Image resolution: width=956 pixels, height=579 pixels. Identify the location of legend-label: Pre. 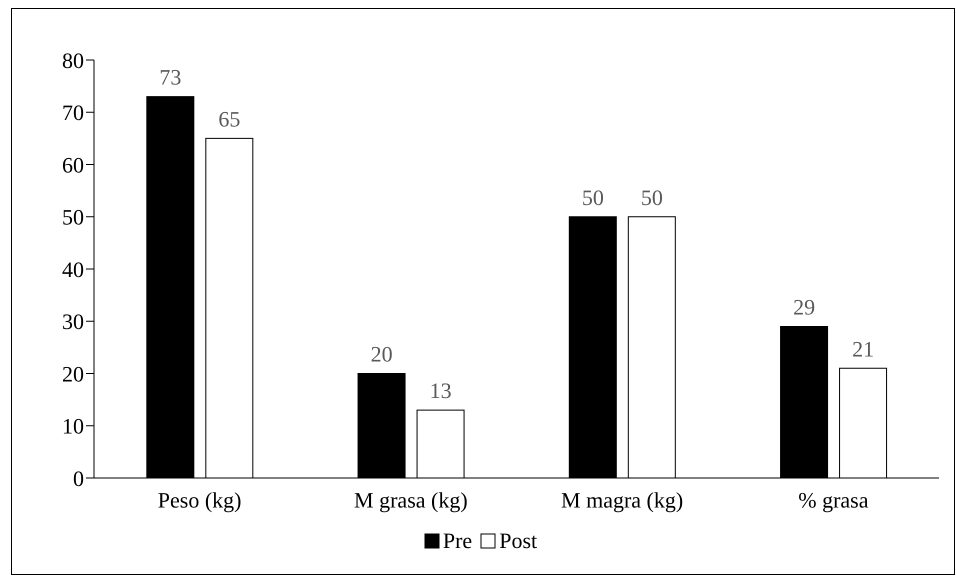
(457, 541).